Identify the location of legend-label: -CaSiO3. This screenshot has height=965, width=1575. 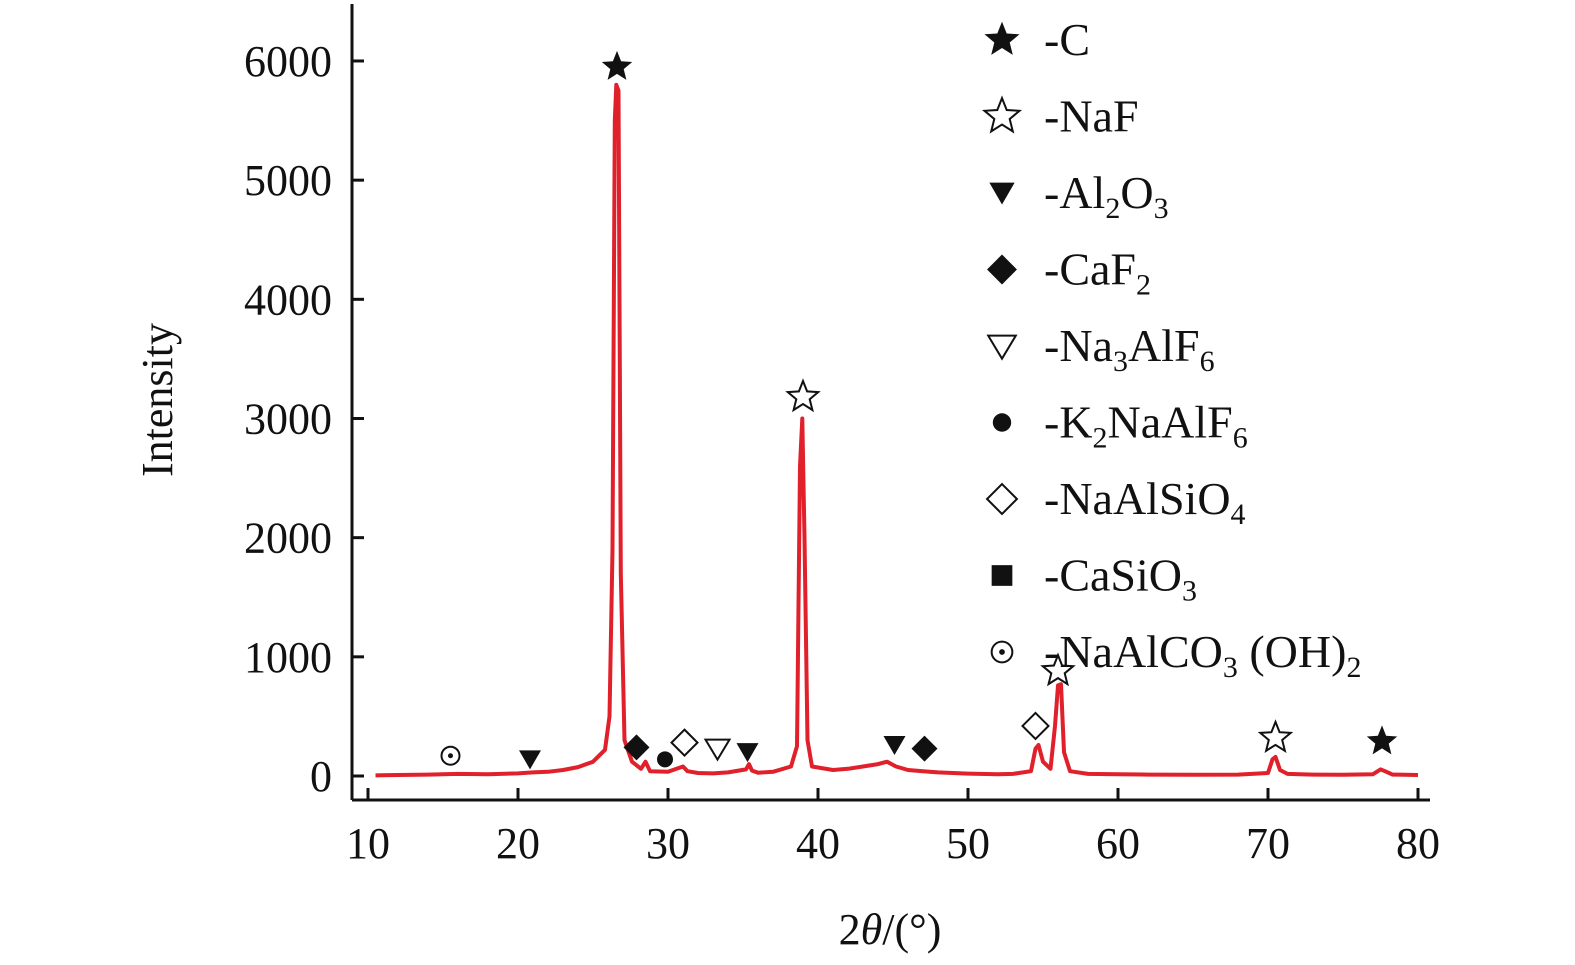
(1120, 579).